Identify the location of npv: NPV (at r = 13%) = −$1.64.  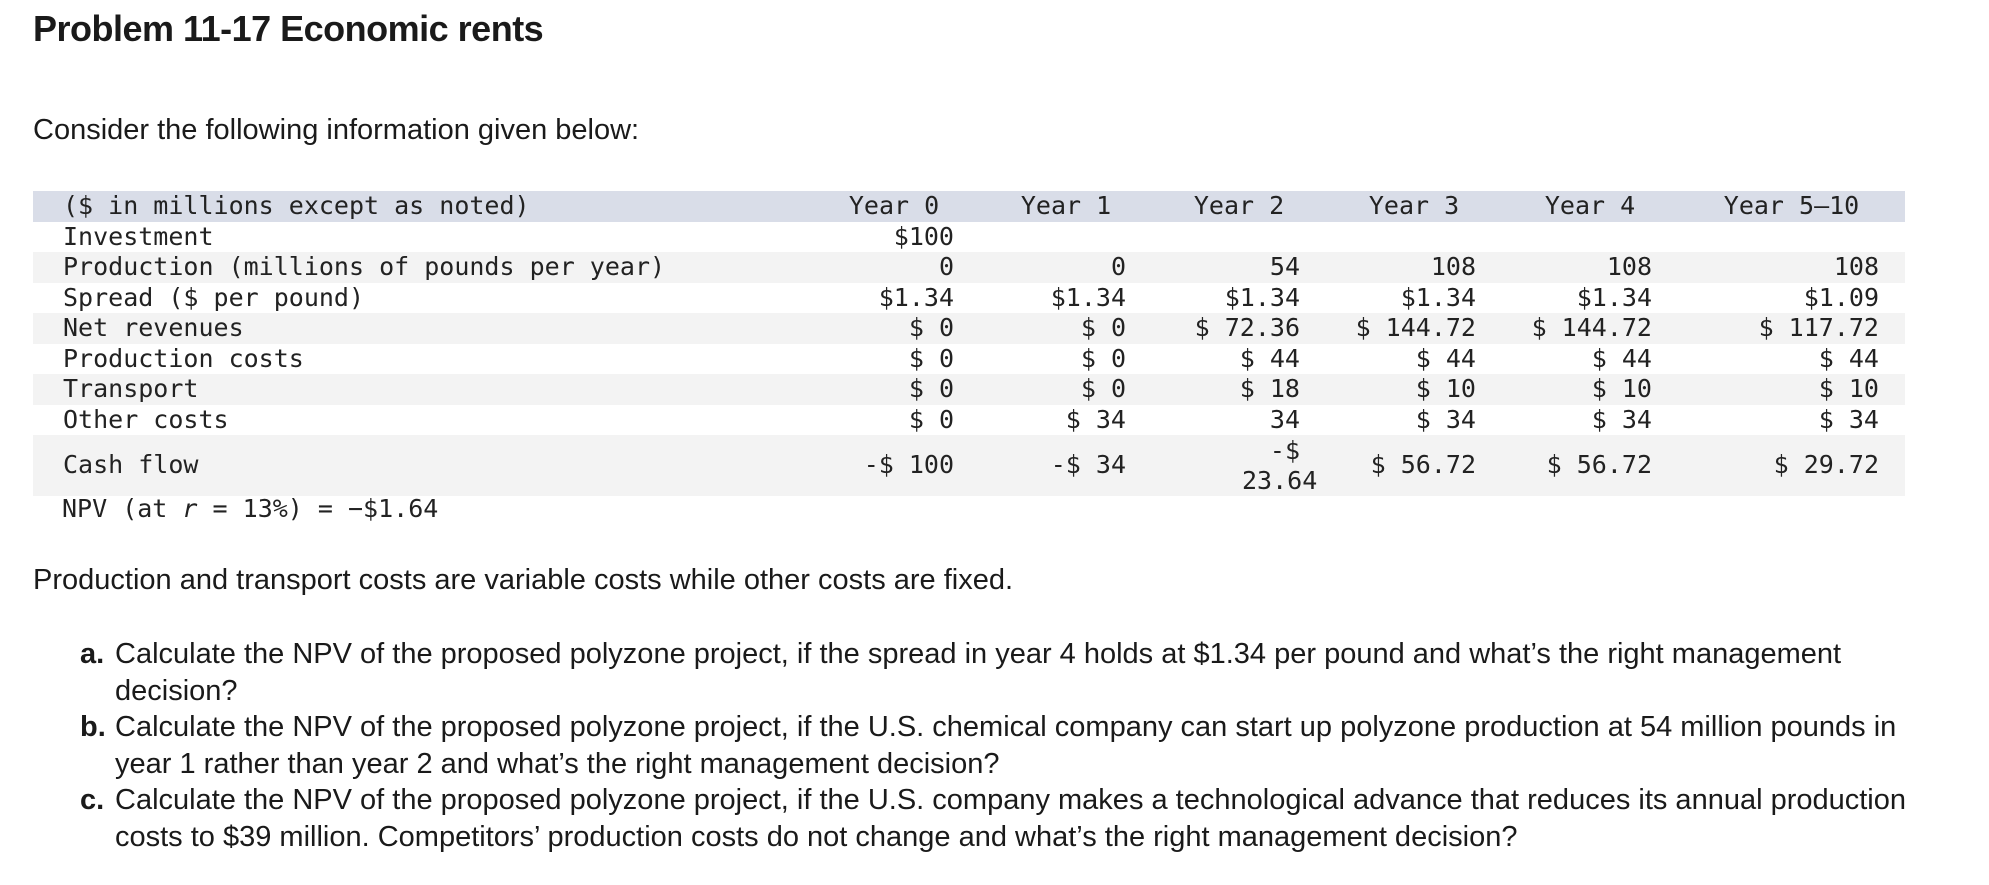
(250, 508).